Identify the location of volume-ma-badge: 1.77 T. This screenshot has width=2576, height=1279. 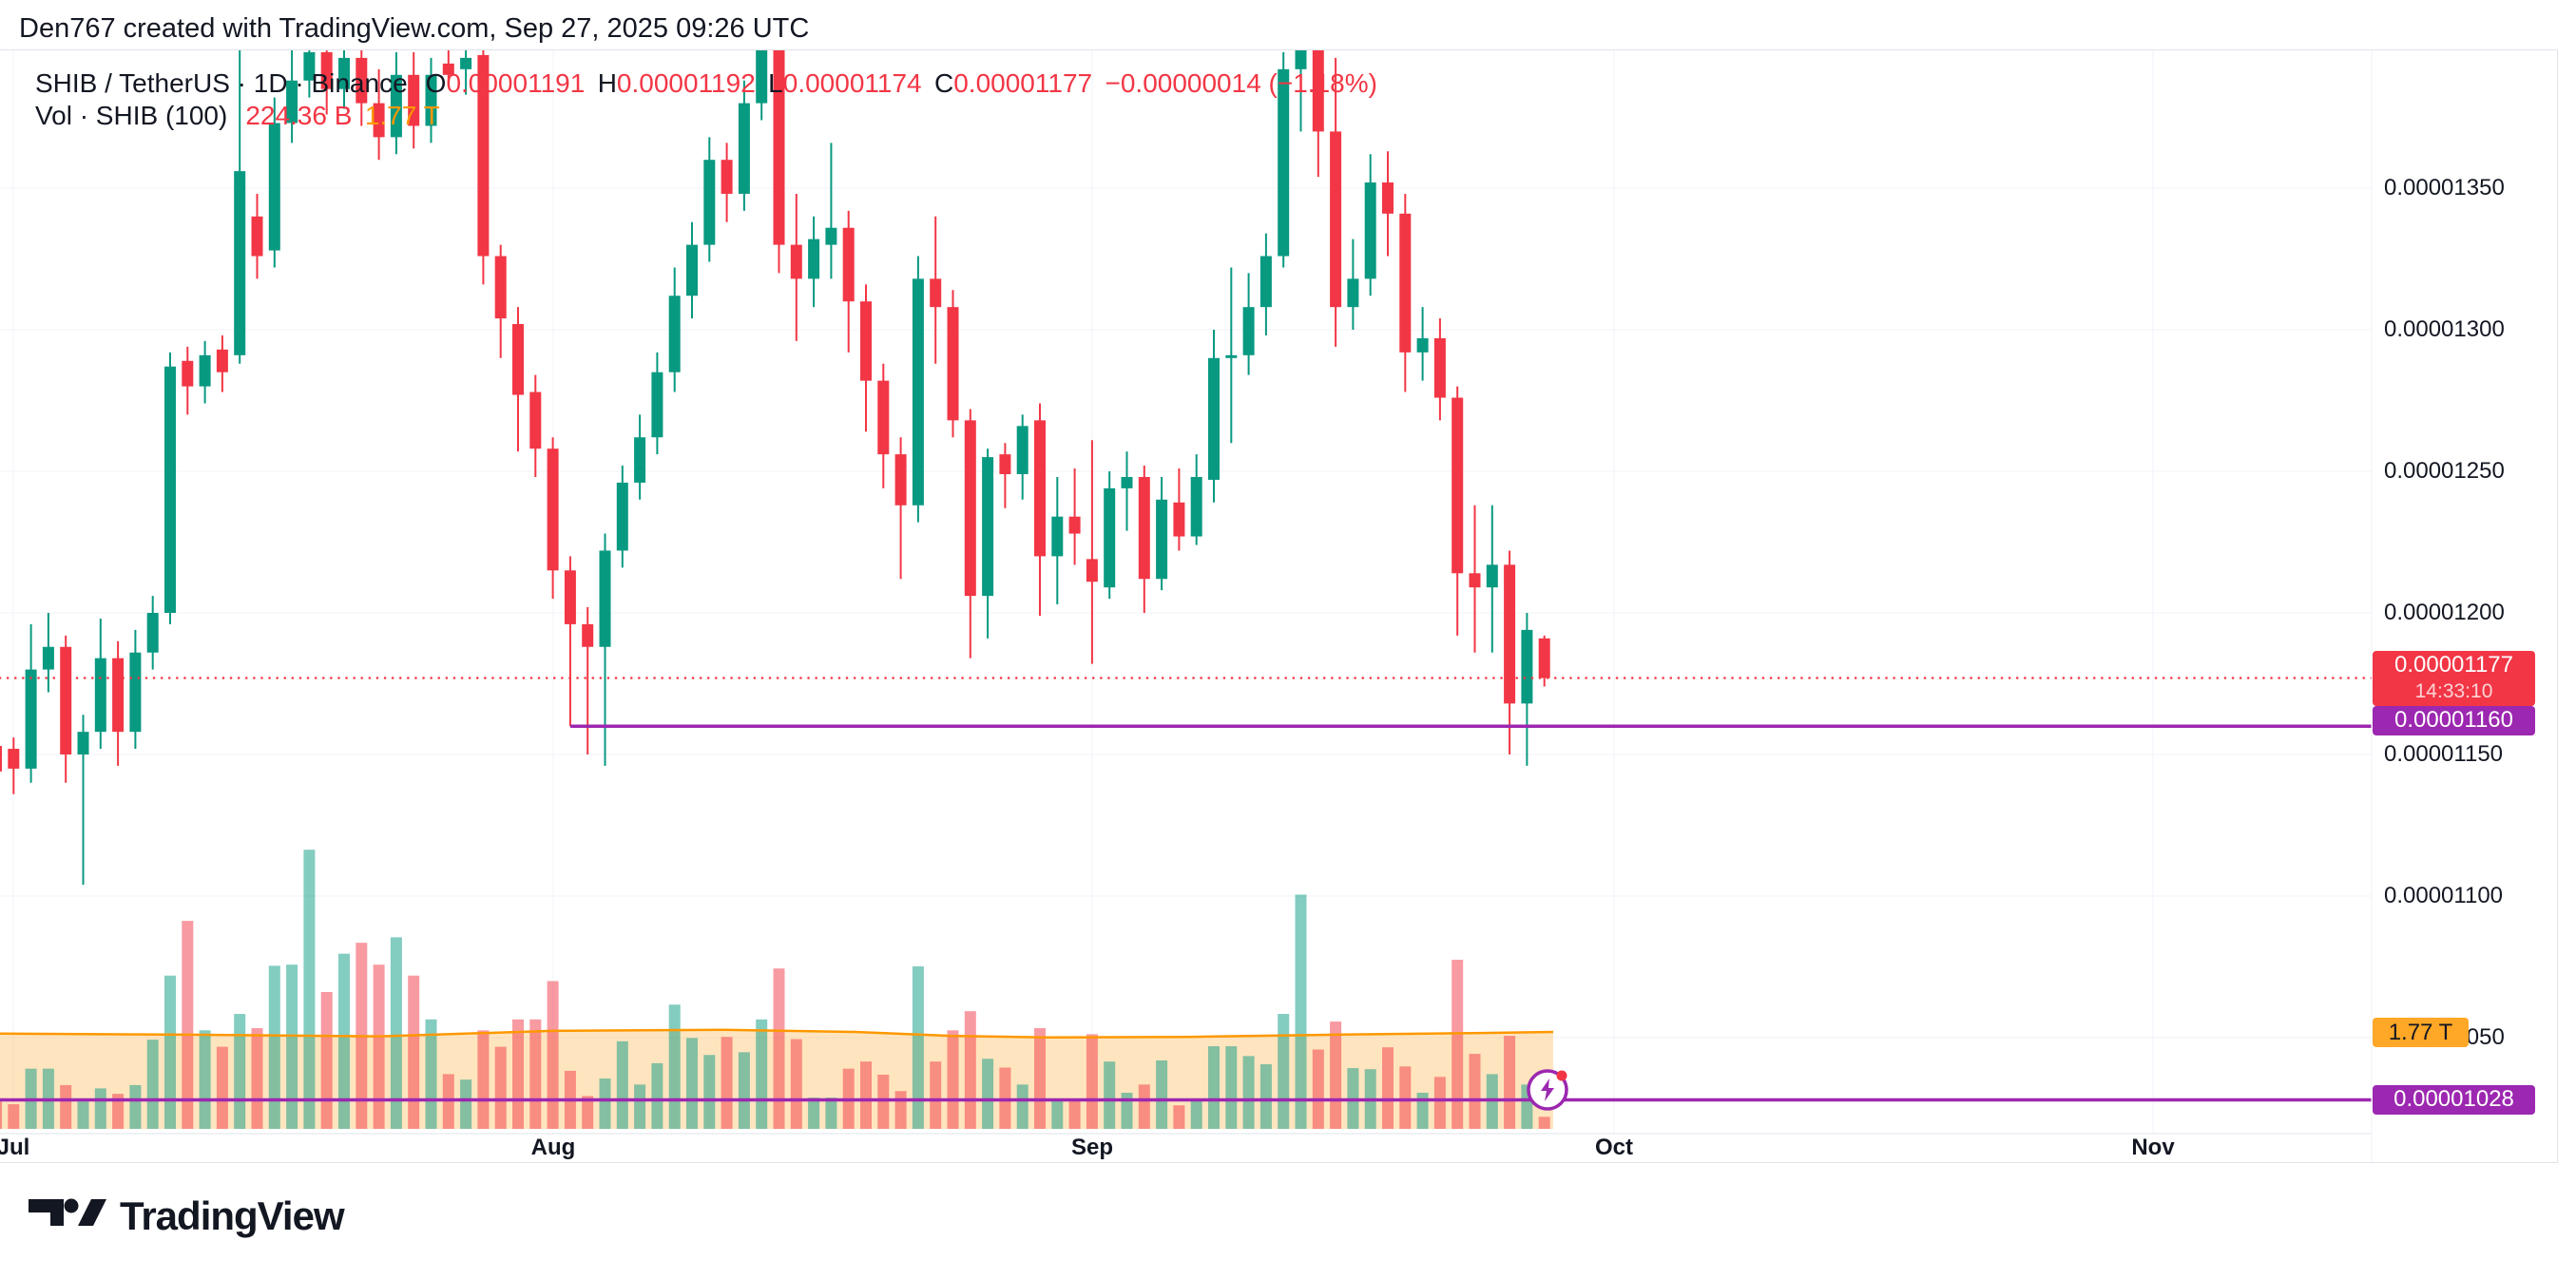
(2421, 1033).